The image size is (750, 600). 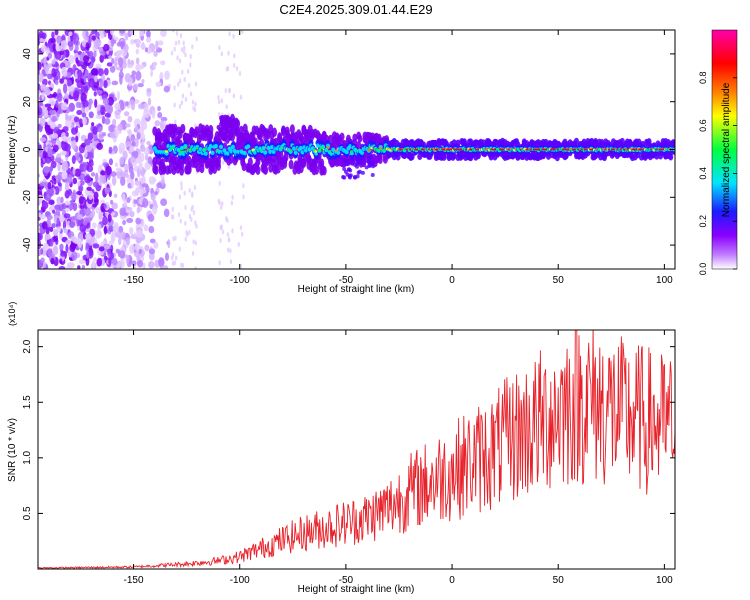 I want to click on colorbar-tick-label: 0.4, so click(x=703, y=173).